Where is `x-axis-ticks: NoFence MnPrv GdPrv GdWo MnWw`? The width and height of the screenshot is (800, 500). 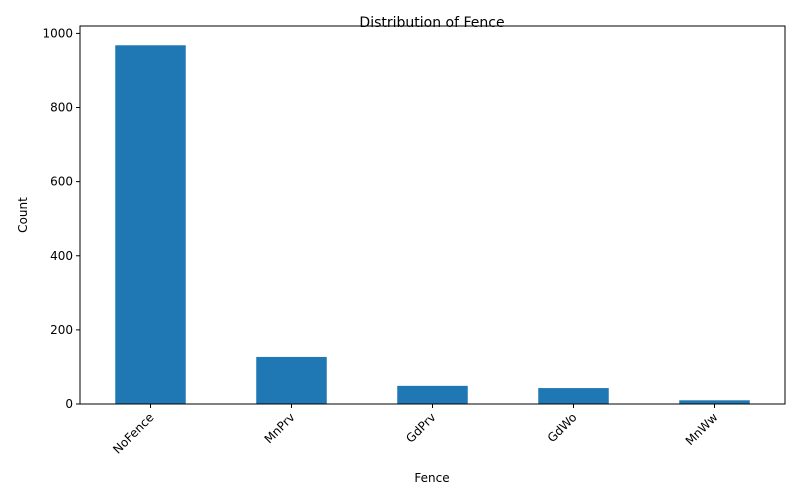 x-axis-ticks: NoFence MnPrv GdPrv GdWo MnWw is located at coordinates (415, 430).